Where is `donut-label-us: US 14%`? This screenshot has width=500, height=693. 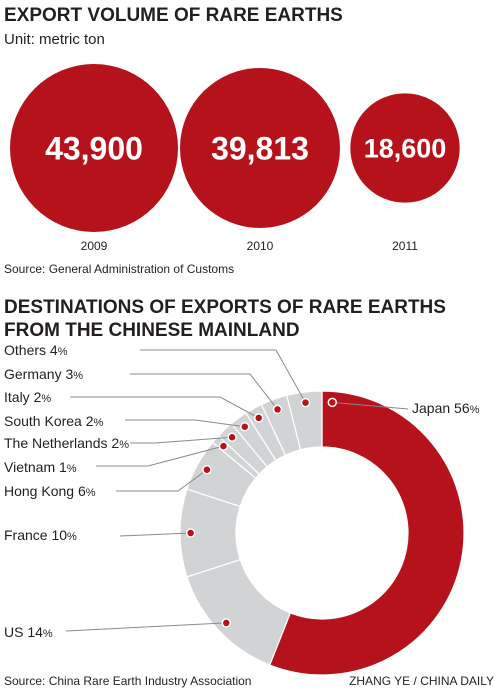 donut-label-us: US 14% is located at coordinates (28, 632).